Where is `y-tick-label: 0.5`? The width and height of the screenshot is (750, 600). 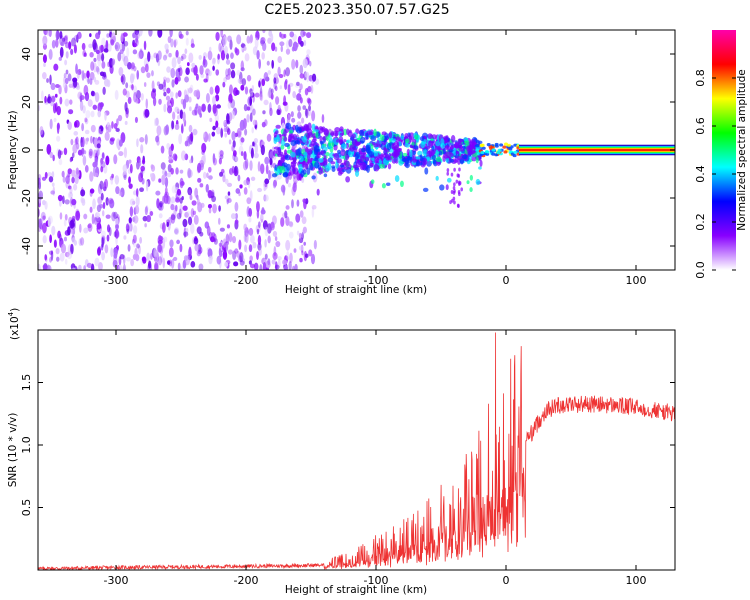 y-tick-label: 0.5 is located at coordinates (26, 508).